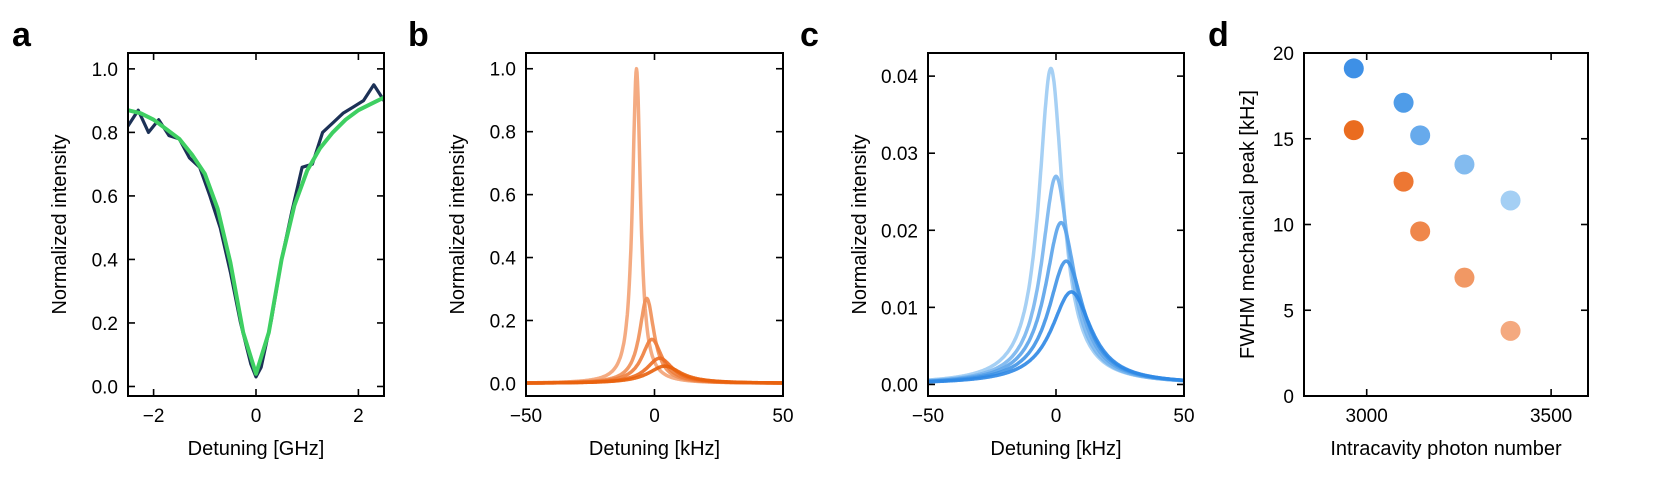 This screenshot has height=503, width=1660. Describe the element at coordinates (899, 308) in the screenshot. I see `y-tick-label: 0.01` at that location.